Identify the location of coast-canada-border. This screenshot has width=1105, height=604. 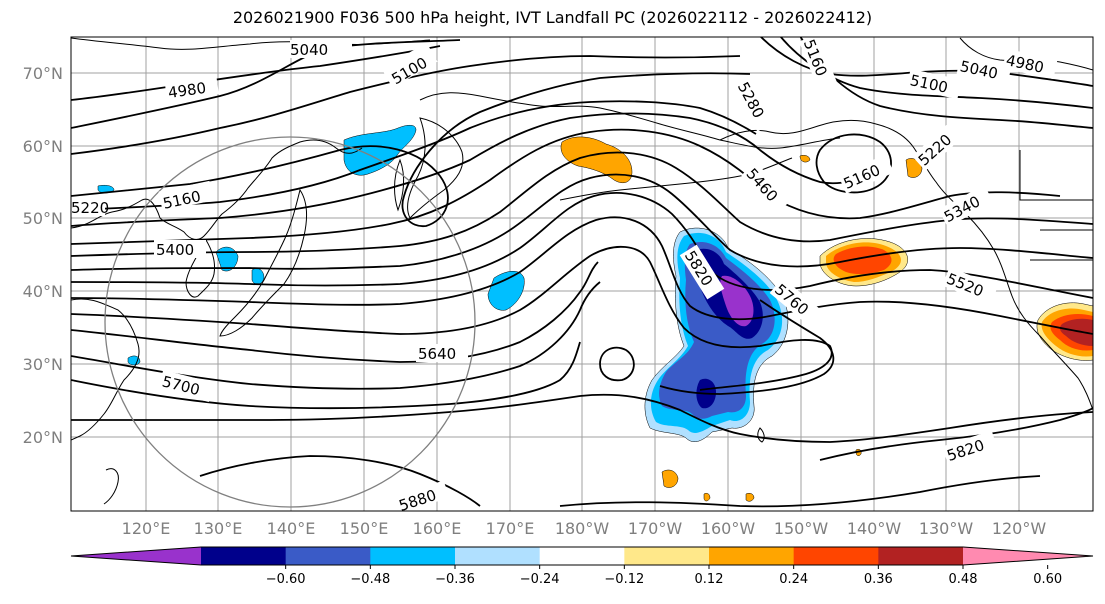
(1056, 175).